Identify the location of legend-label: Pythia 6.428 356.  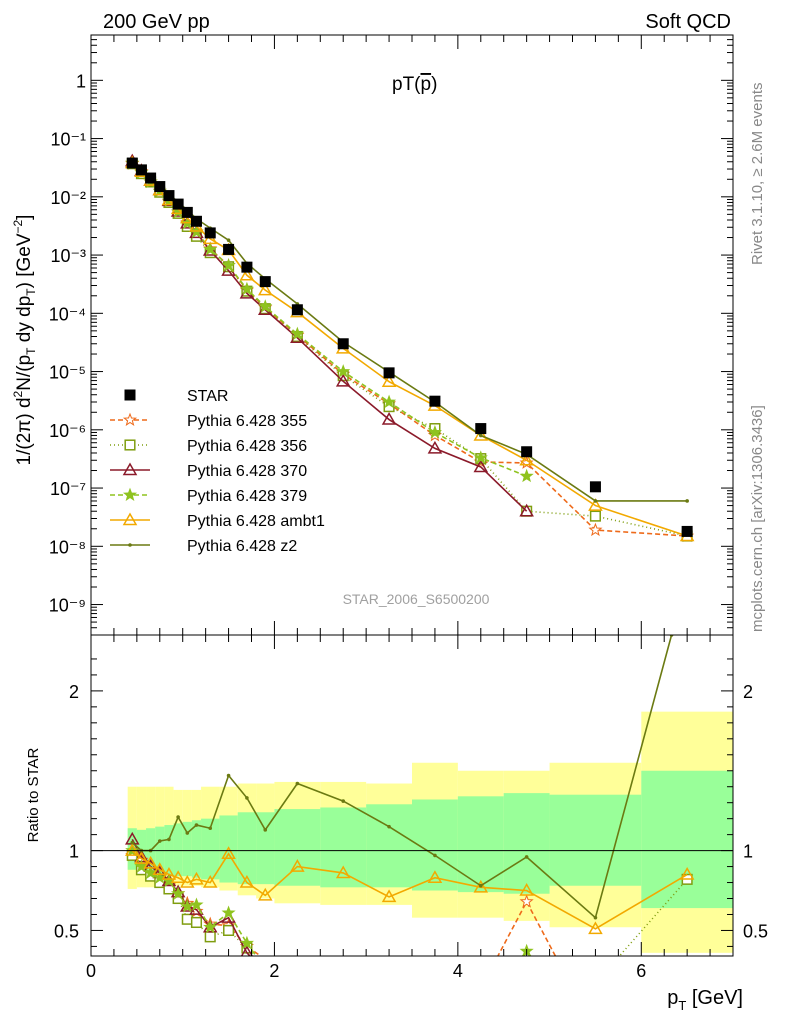
(247, 446).